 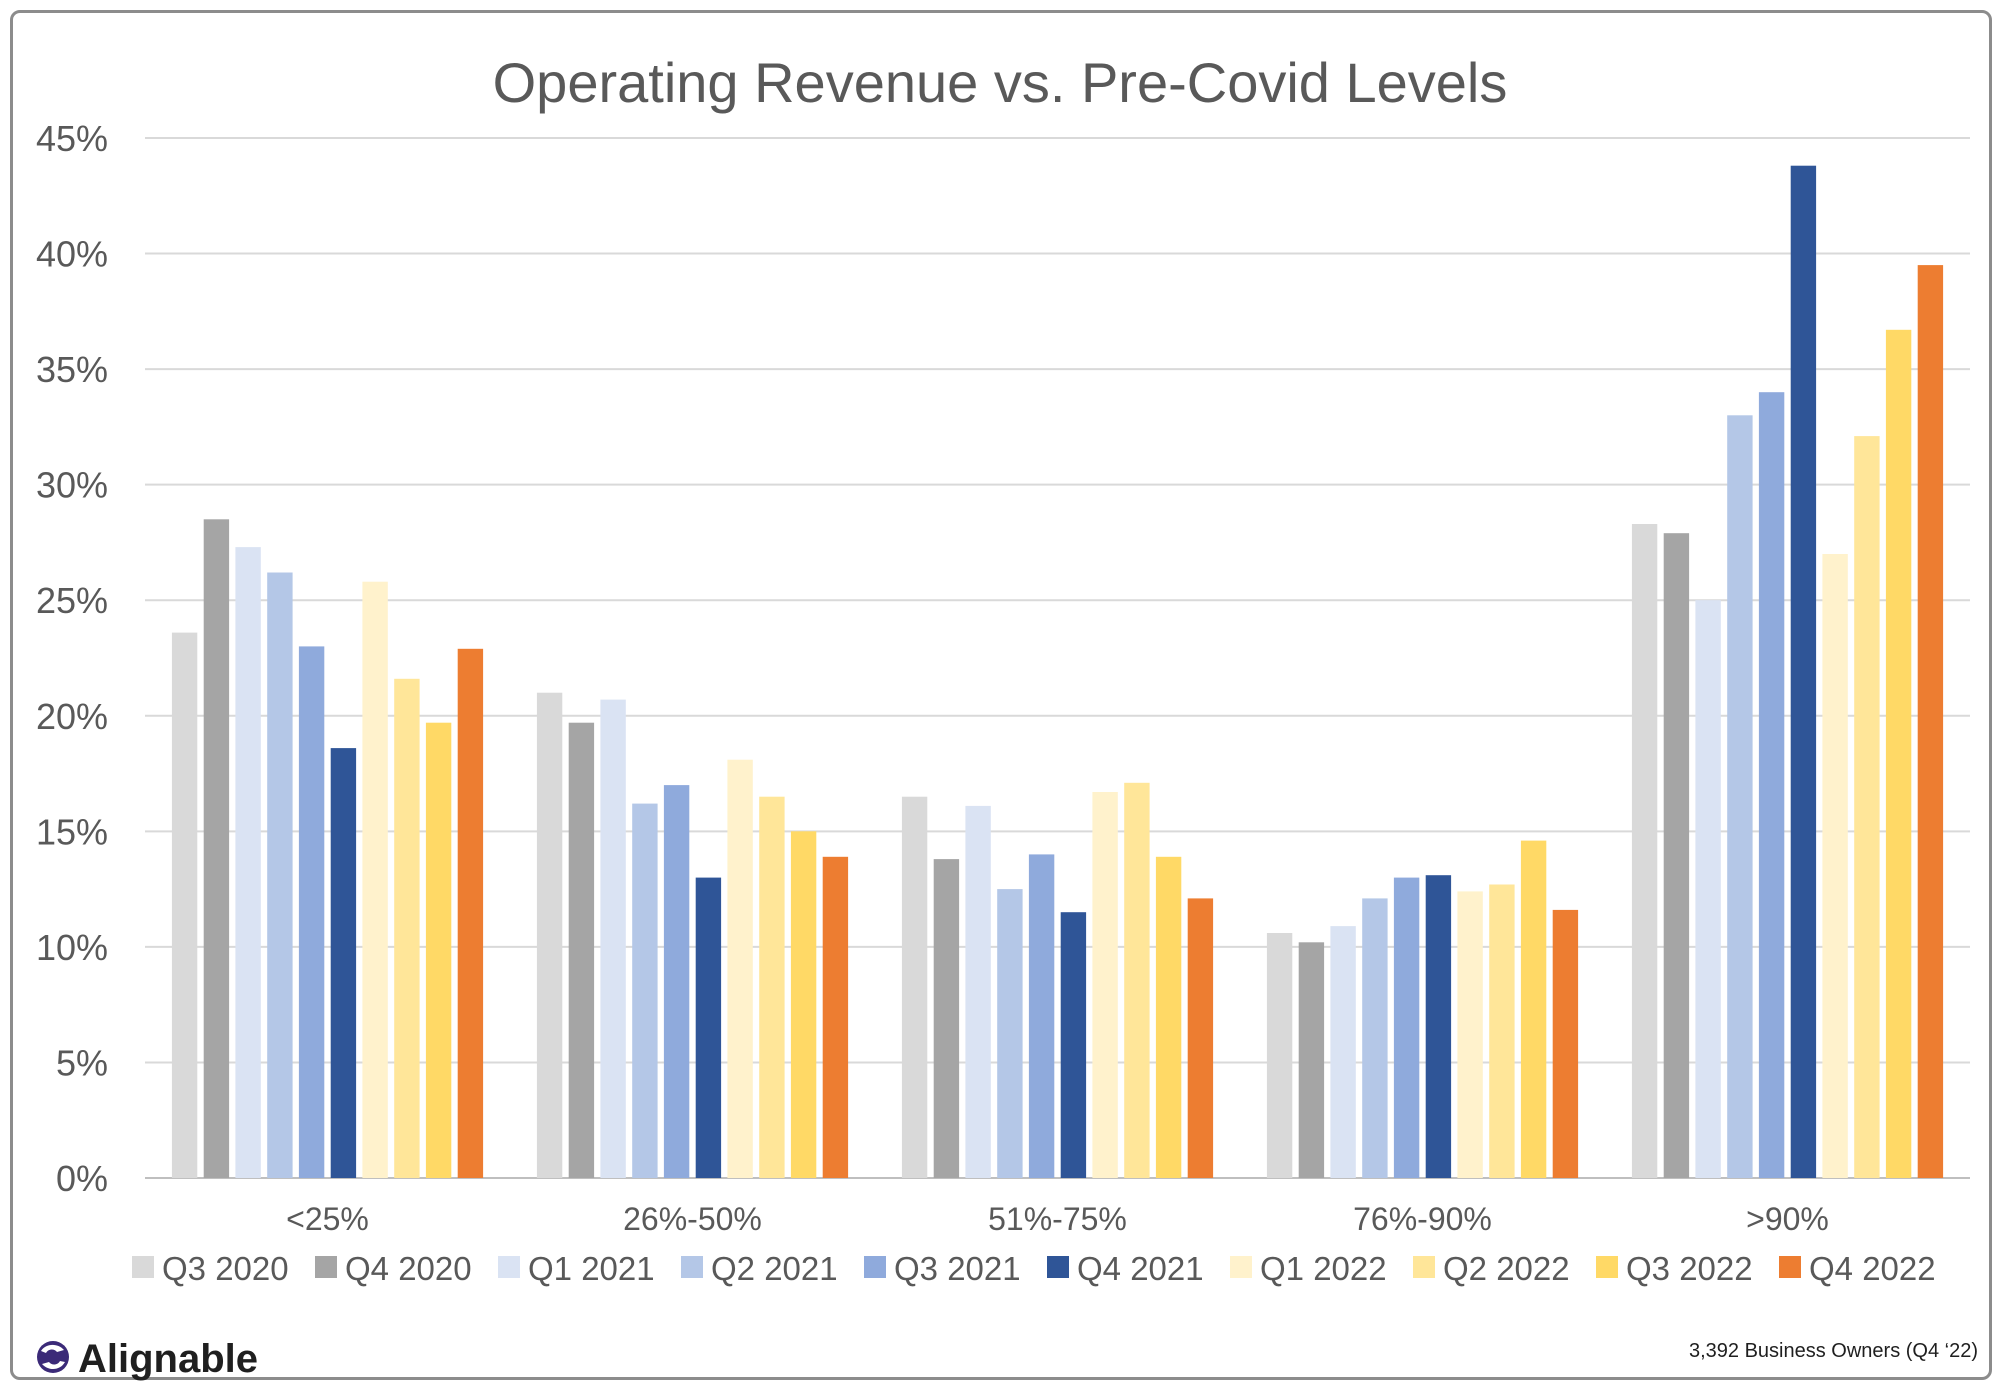 I want to click on y-tick-label: 40%, so click(x=72, y=254).